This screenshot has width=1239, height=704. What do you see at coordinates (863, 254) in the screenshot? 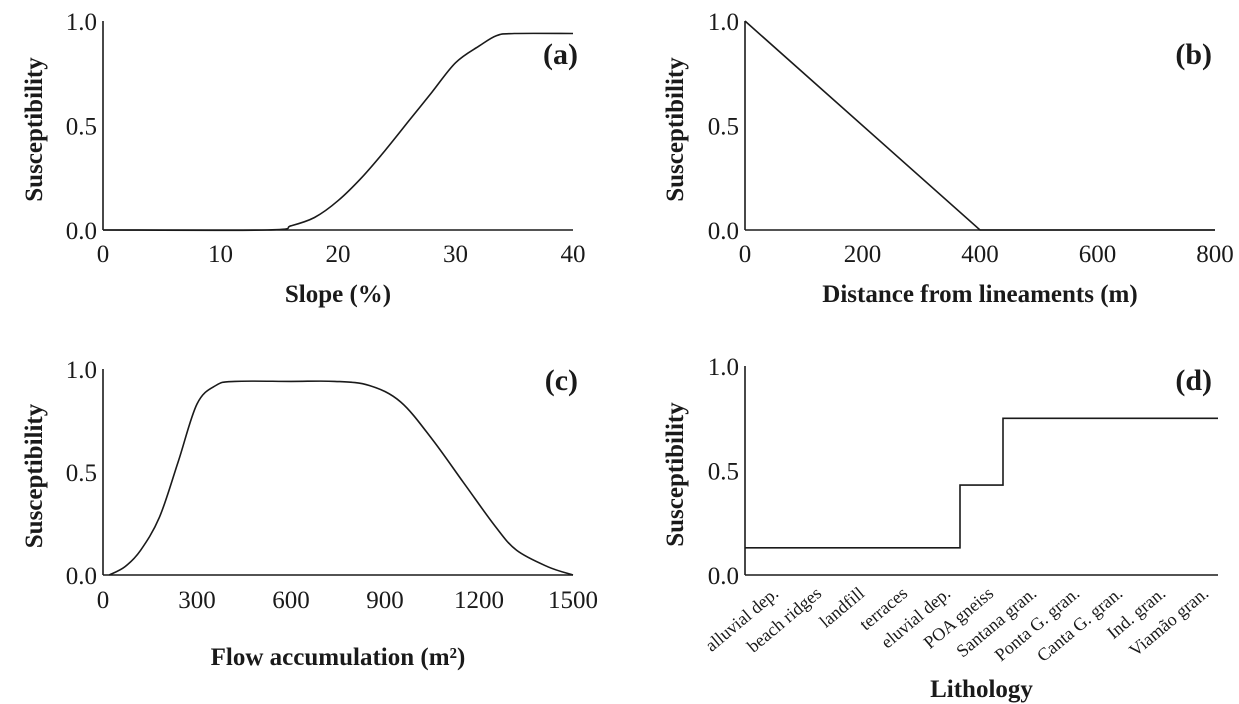
I see `x-tick-label: 200` at bounding box center [863, 254].